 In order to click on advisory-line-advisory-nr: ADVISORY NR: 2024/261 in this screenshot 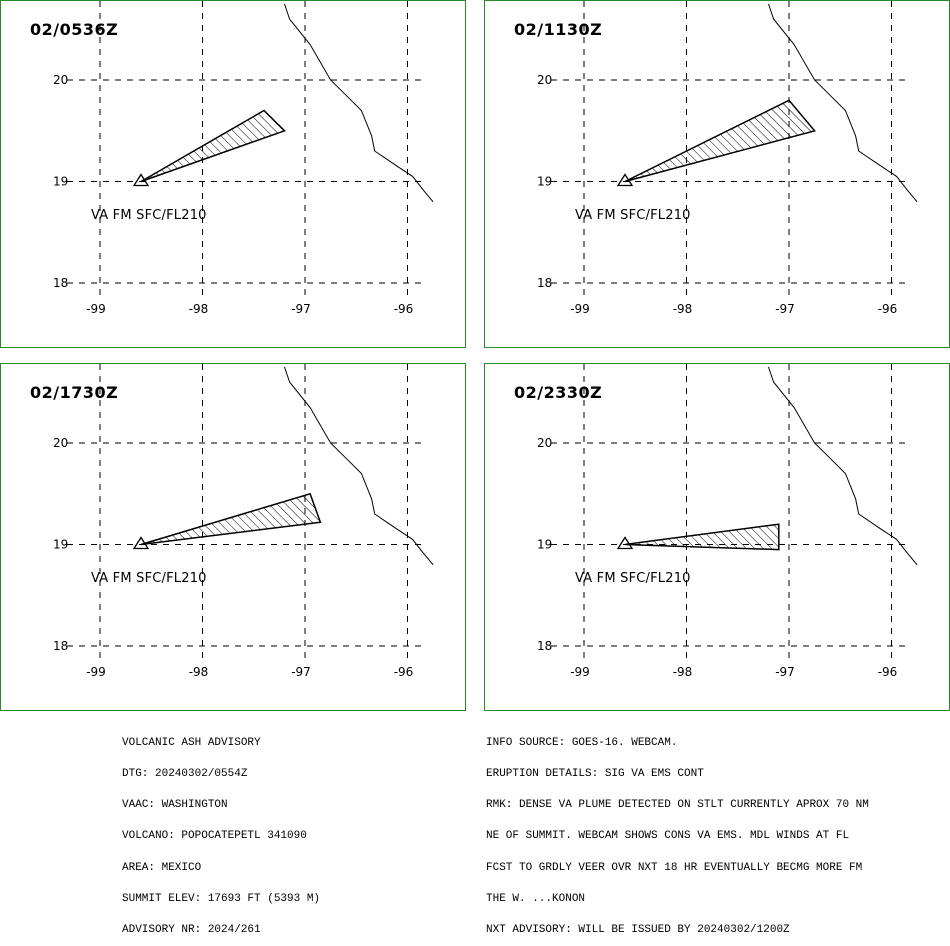, I will do `click(191, 930)`.